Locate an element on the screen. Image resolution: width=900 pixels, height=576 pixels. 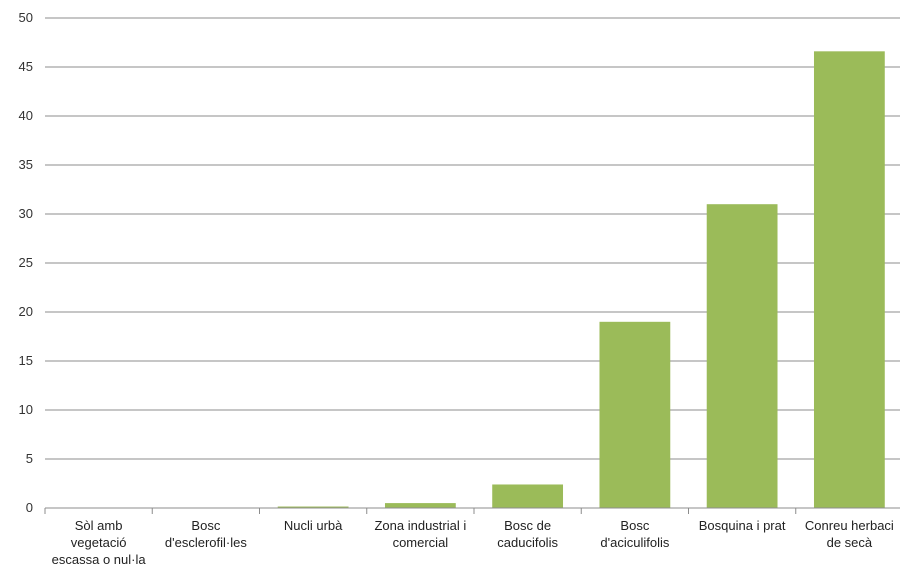
x-category-label: Bosc d'esclerofil·les is located at coordinates (206, 534).